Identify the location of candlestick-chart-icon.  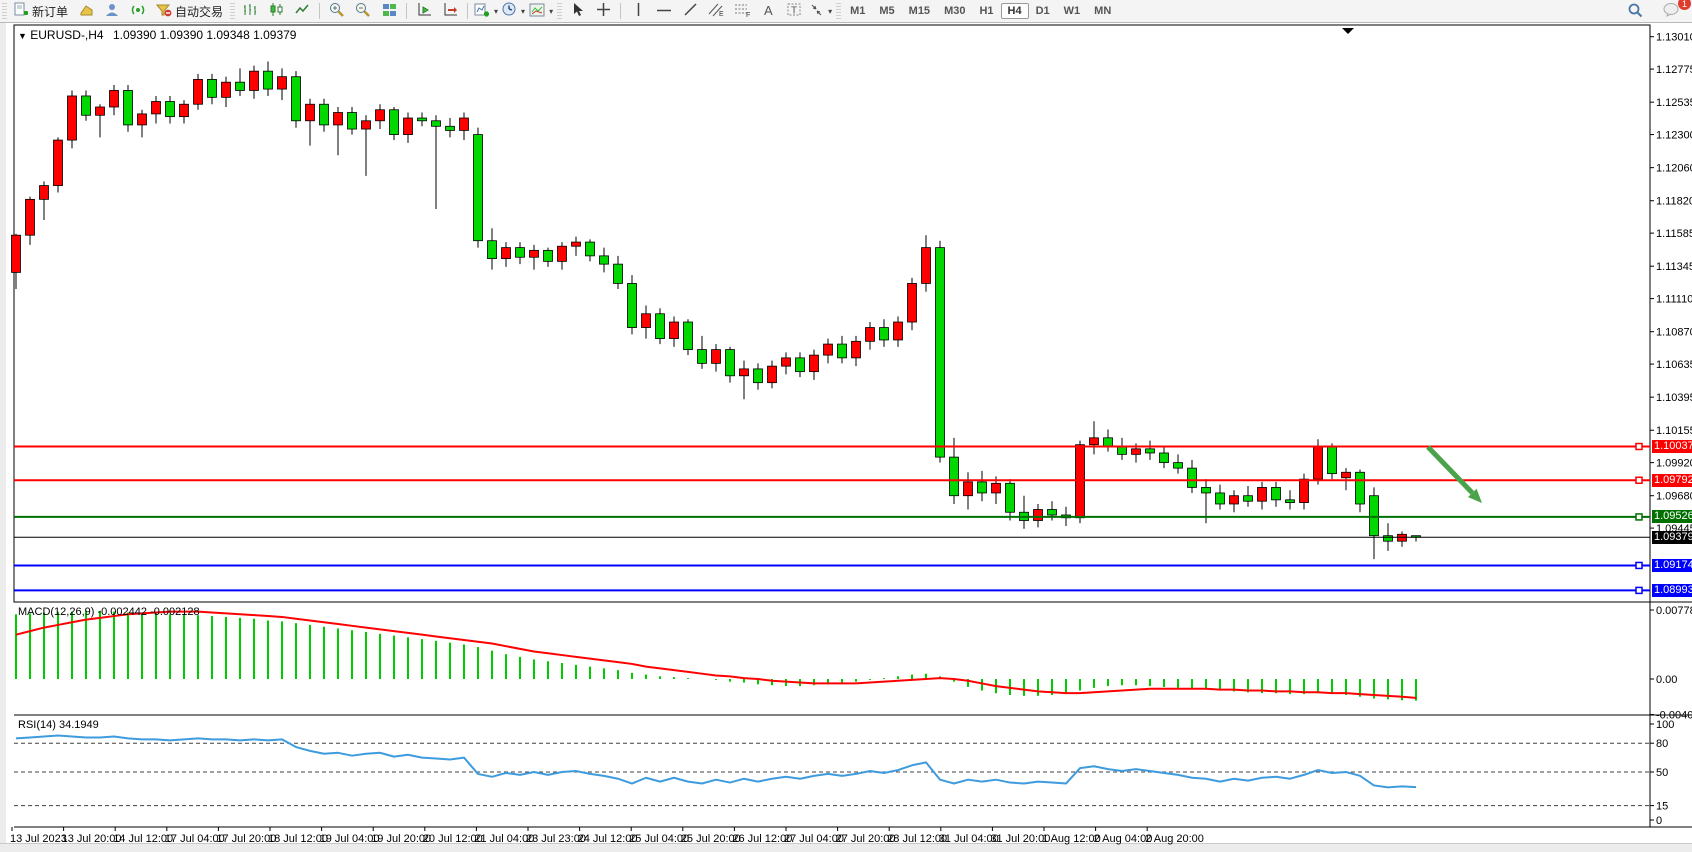
(276, 11).